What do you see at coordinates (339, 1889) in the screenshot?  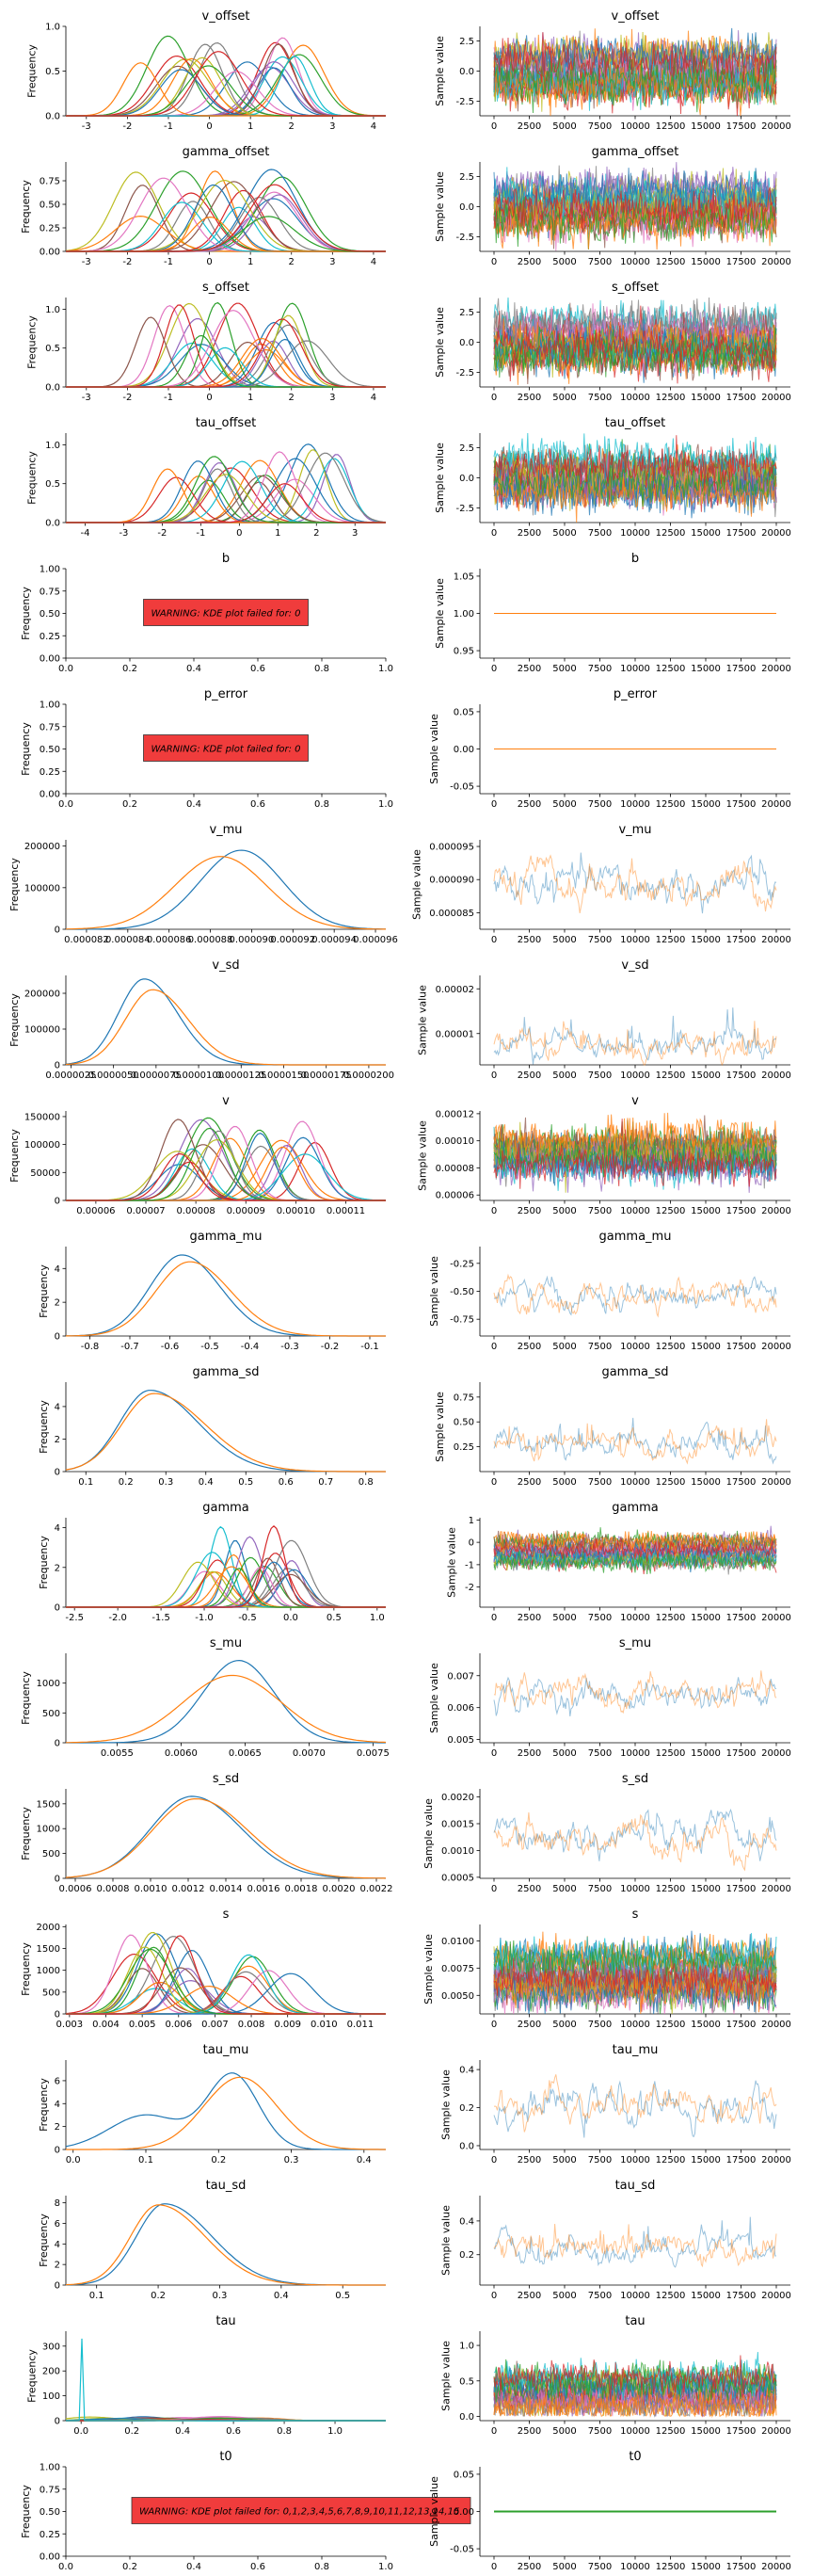 I see `kde-x-tick-label: 0.0020` at bounding box center [339, 1889].